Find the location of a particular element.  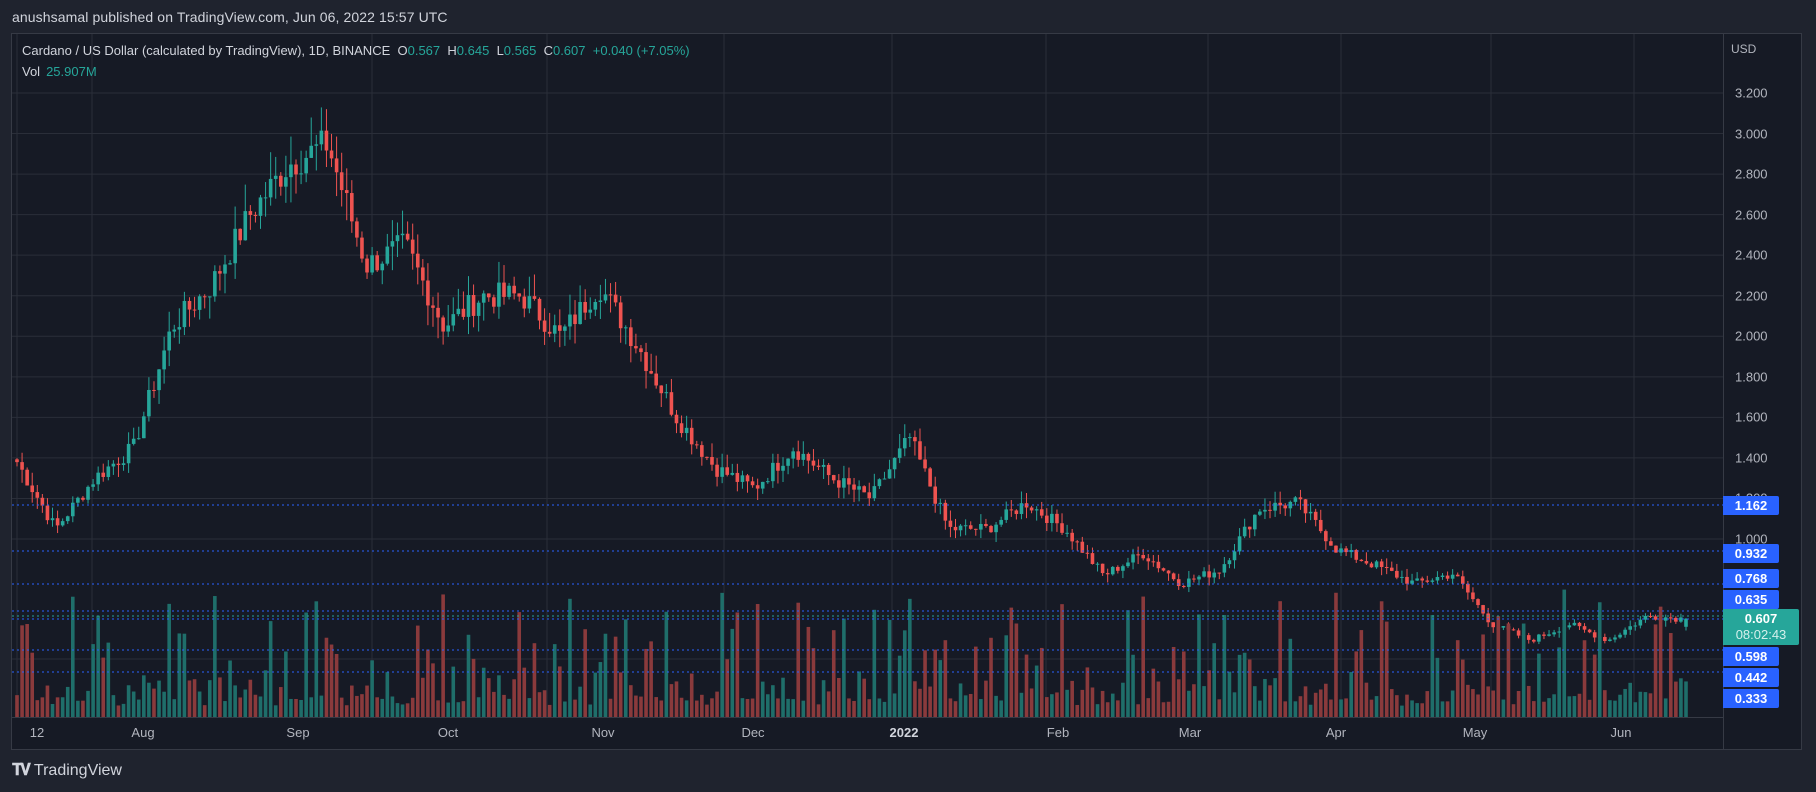

currency-label: USD is located at coordinates (1744, 49).